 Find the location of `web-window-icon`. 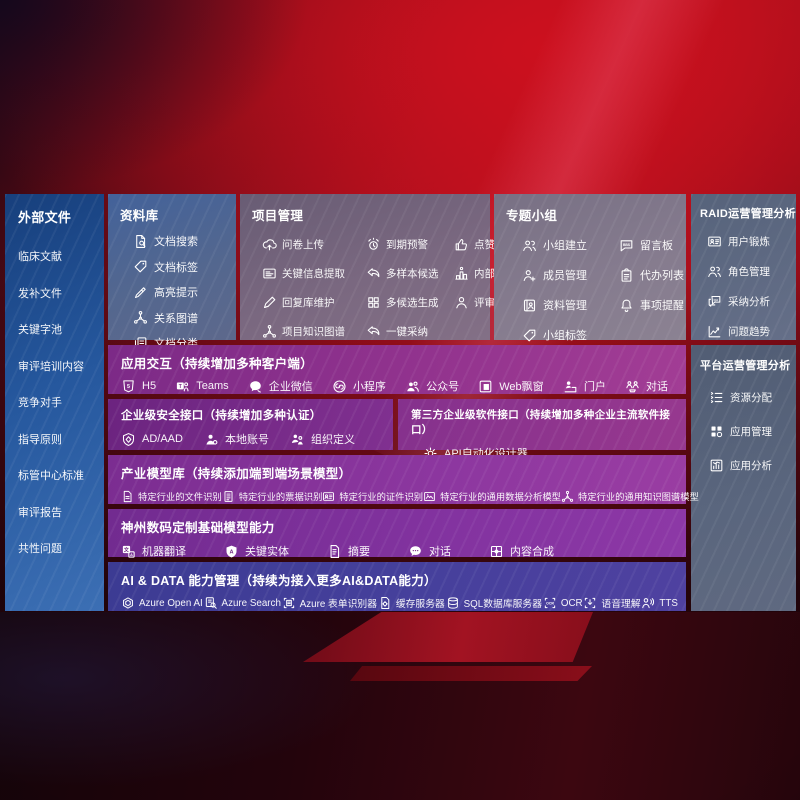

web-window-icon is located at coordinates (485, 386).